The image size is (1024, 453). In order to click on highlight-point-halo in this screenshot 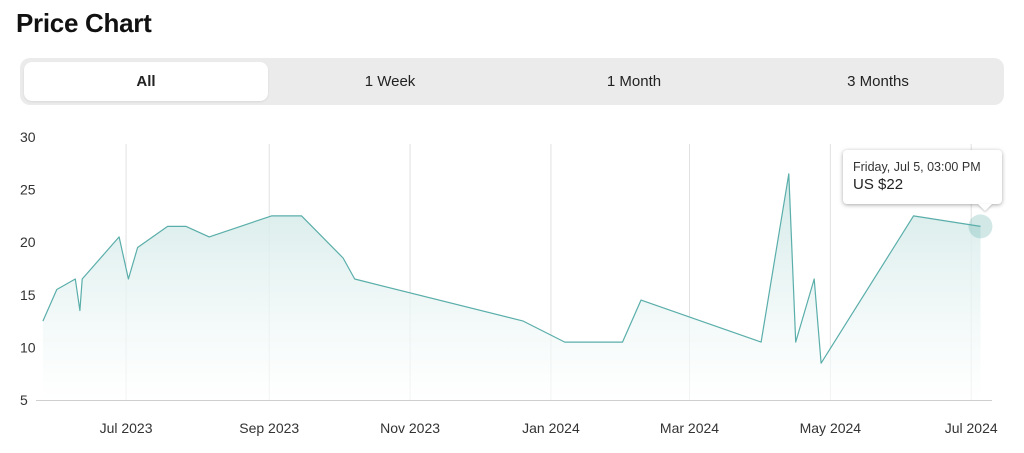, I will do `click(980, 226)`.